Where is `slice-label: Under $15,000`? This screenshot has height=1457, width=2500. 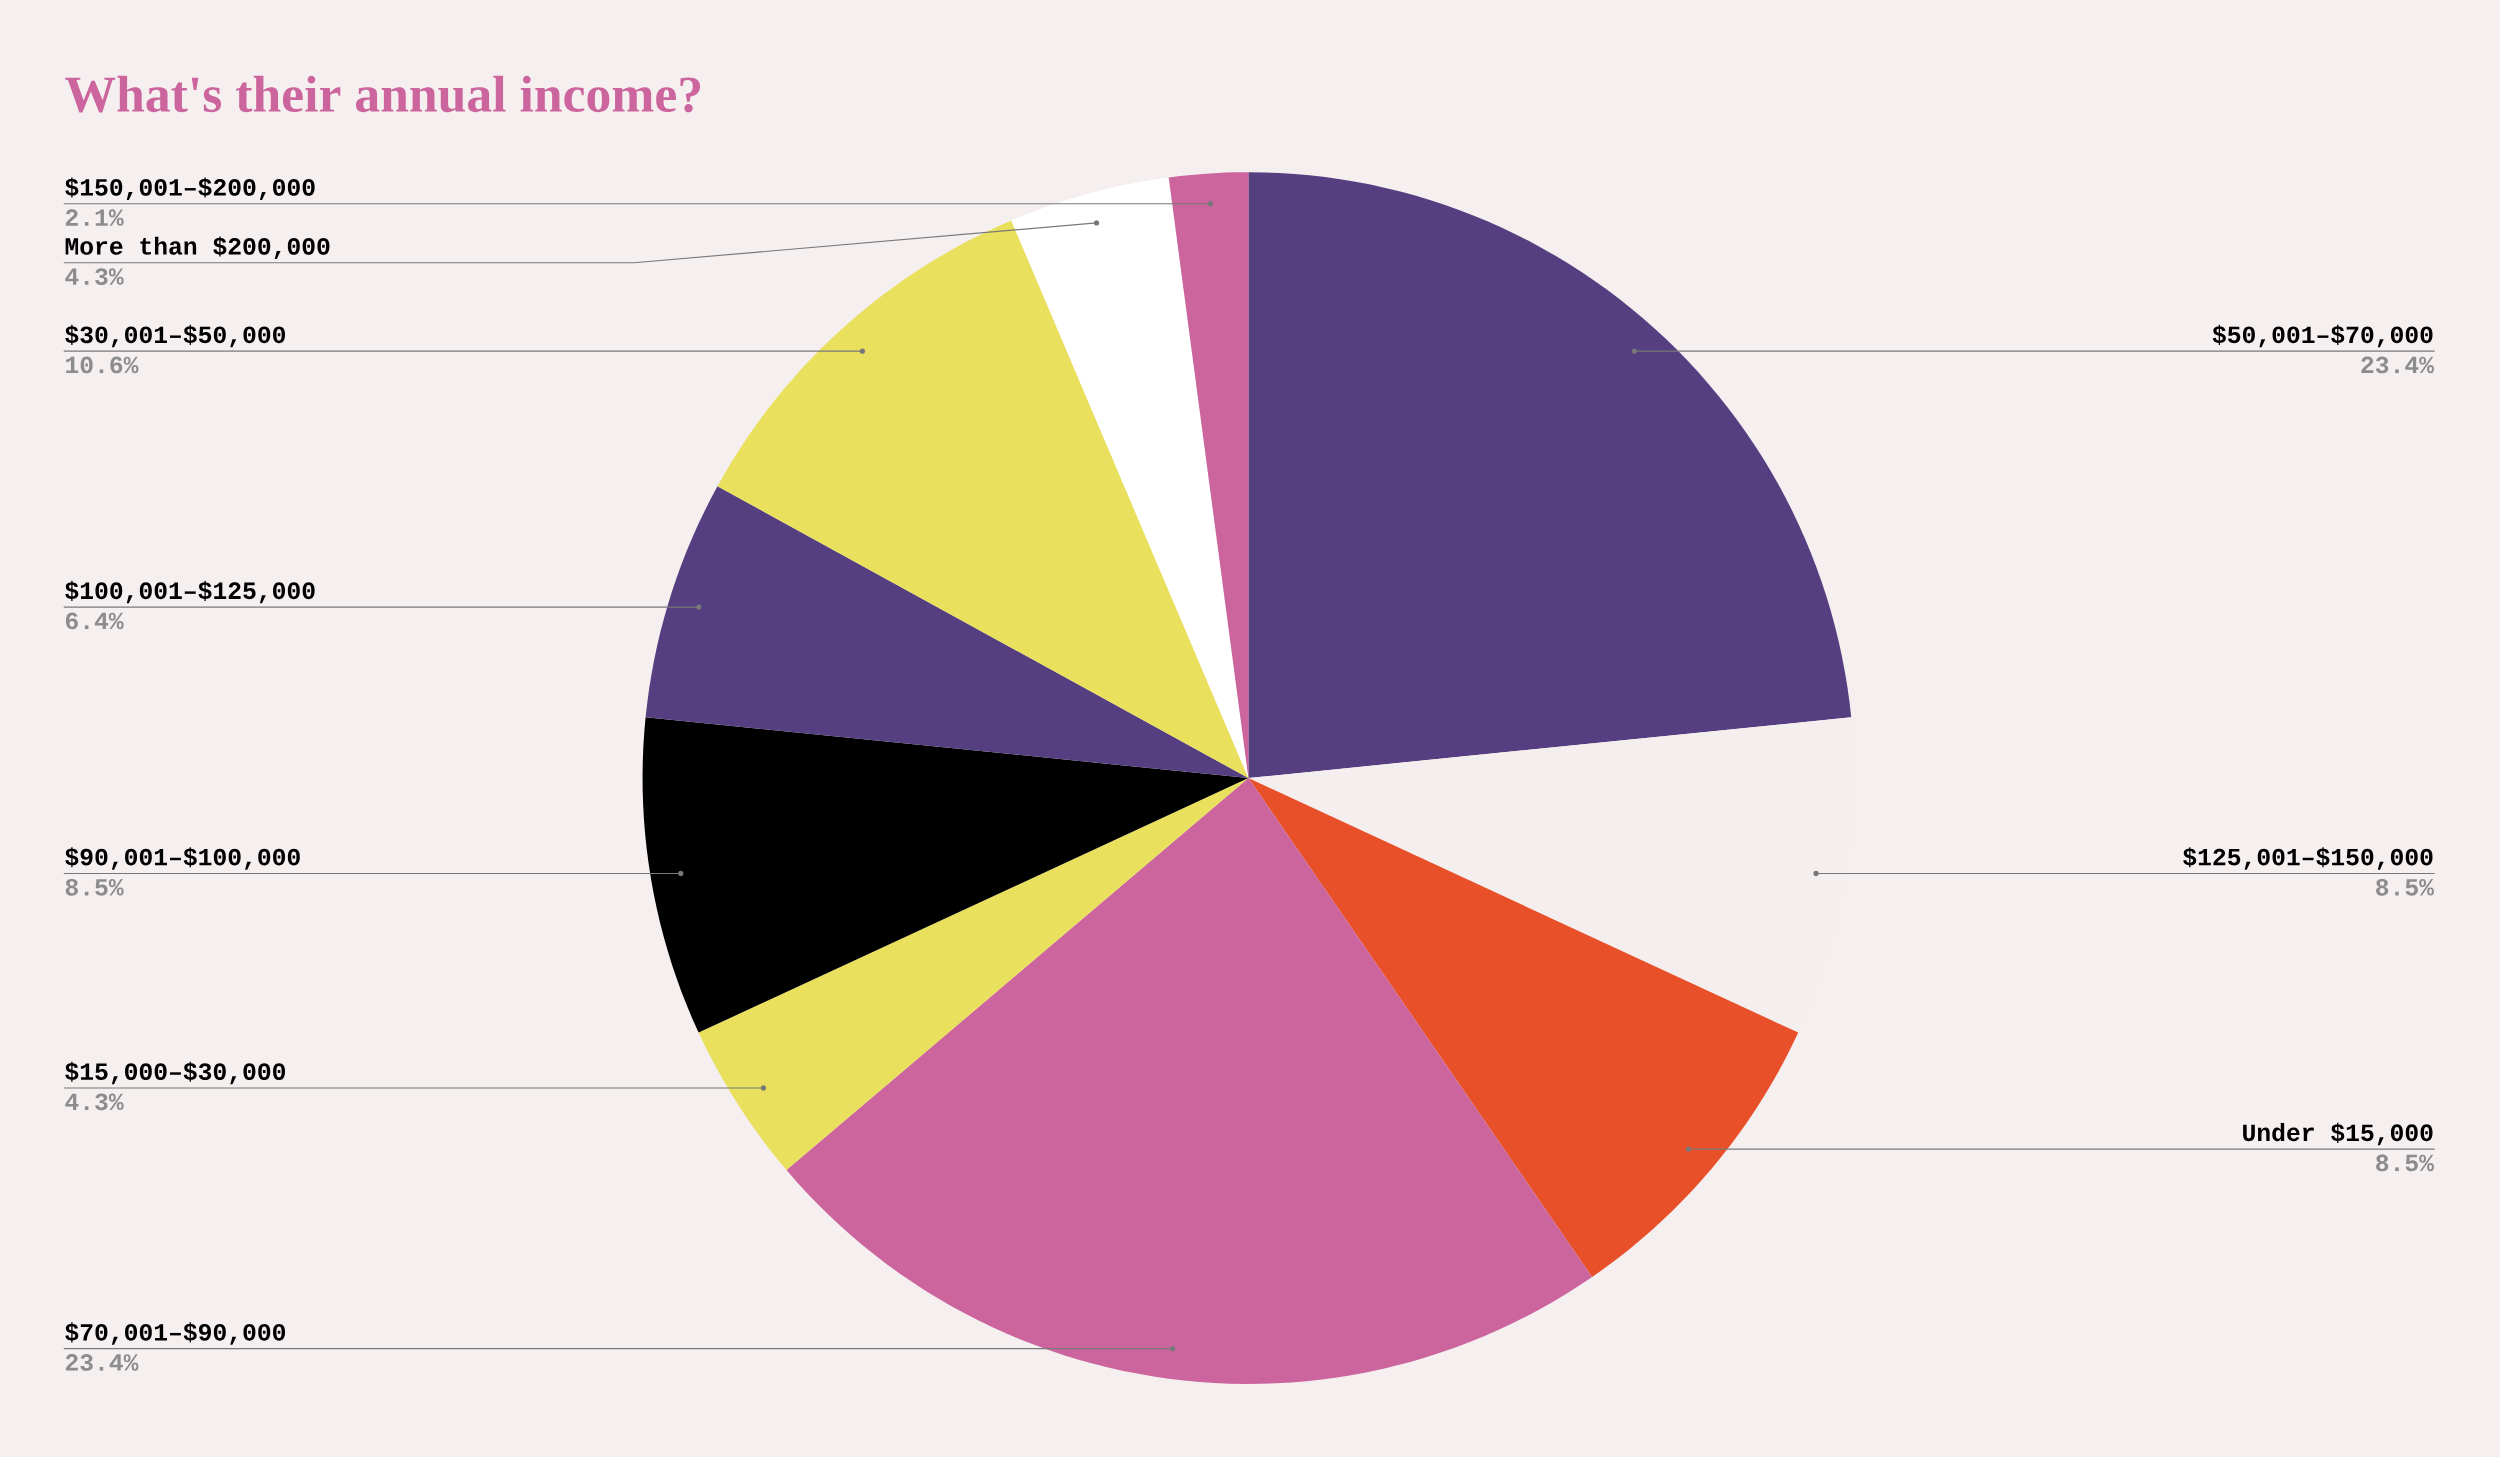 slice-label: Under $15,000 is located at coordinates (2338, 1134).